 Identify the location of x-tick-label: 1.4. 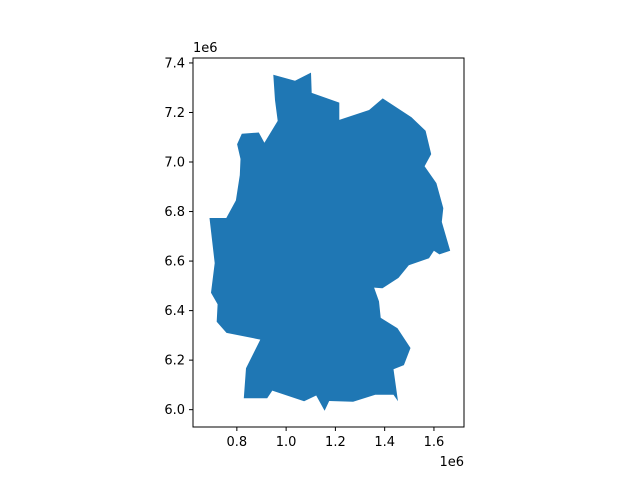
(384, 442).